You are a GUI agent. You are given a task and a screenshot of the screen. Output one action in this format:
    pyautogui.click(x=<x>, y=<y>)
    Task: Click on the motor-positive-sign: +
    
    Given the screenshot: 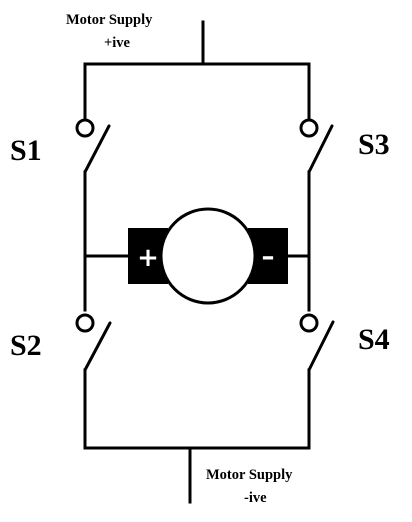 What is the action you would take?
    pyautogui.click(x=148, y=258)
    